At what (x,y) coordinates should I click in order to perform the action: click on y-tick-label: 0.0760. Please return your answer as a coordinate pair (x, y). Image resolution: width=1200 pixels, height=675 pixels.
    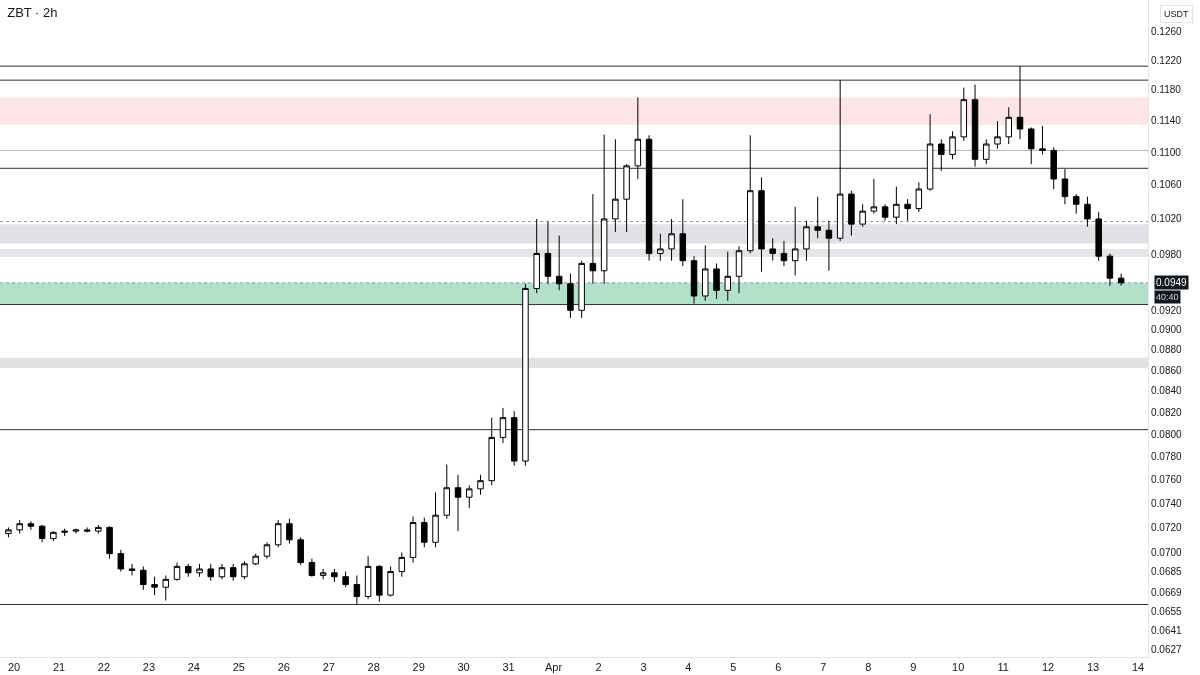
    Looking at the image, I should click on (1167, 480).